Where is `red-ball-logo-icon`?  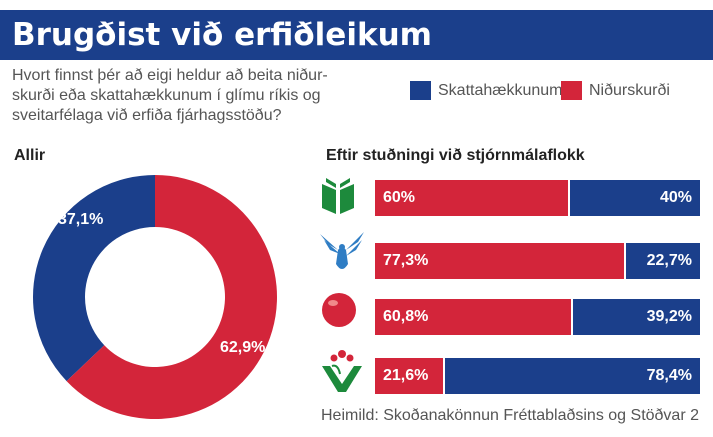
red-ball-logo-icon is located at coordinates (339, 310).